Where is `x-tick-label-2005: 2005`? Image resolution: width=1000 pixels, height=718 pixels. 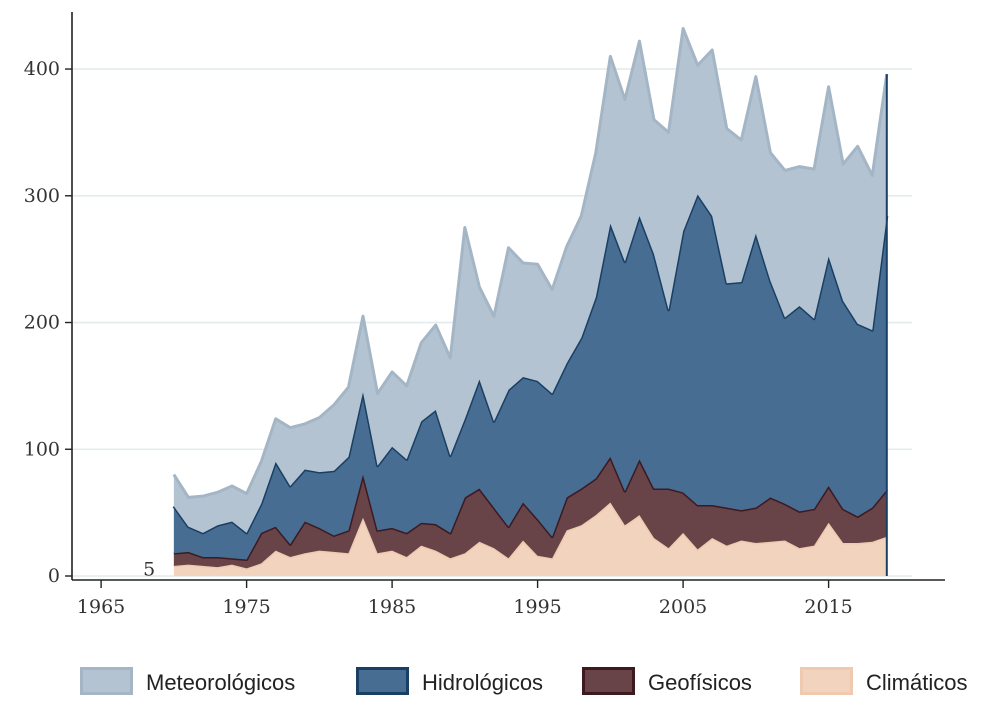
x-tick-label-2005: 2005 is located at coordinates (683, 607).